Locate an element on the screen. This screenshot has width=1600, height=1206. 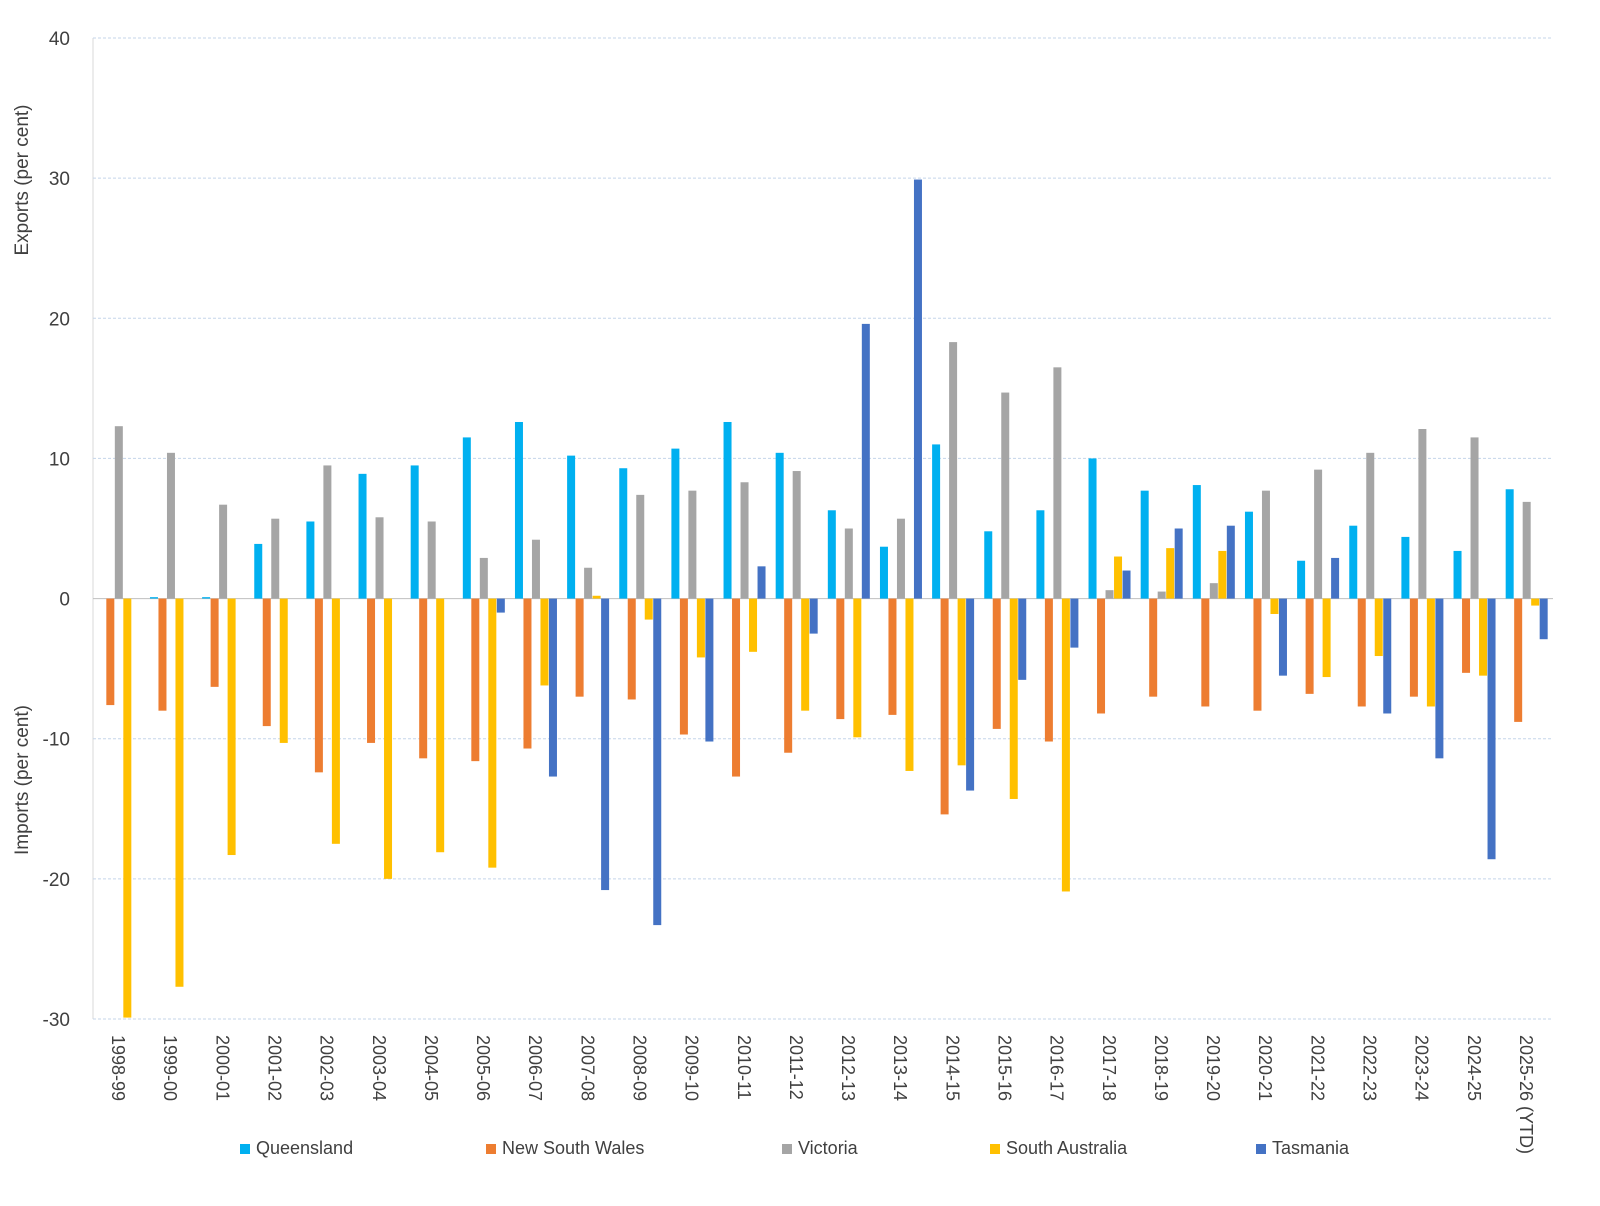
x-tick-label: 1998-99 is located at coordinates (118, 1068).